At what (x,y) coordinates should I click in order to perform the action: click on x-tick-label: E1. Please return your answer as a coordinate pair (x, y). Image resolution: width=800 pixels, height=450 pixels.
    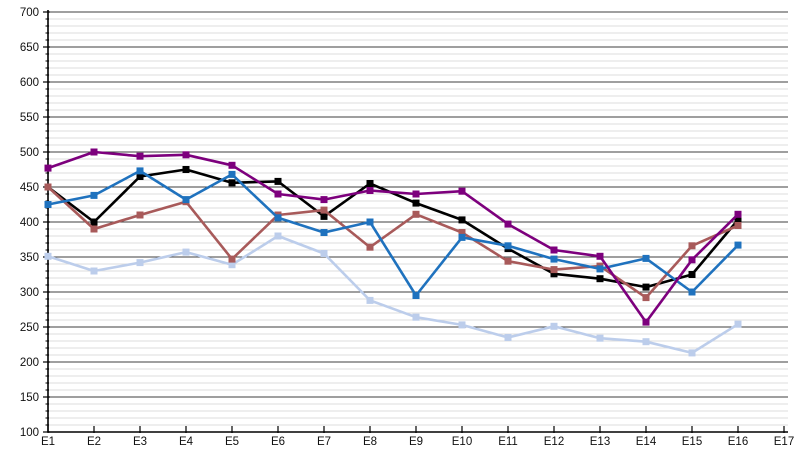
    Looking at the image, I should click on (48, 442).